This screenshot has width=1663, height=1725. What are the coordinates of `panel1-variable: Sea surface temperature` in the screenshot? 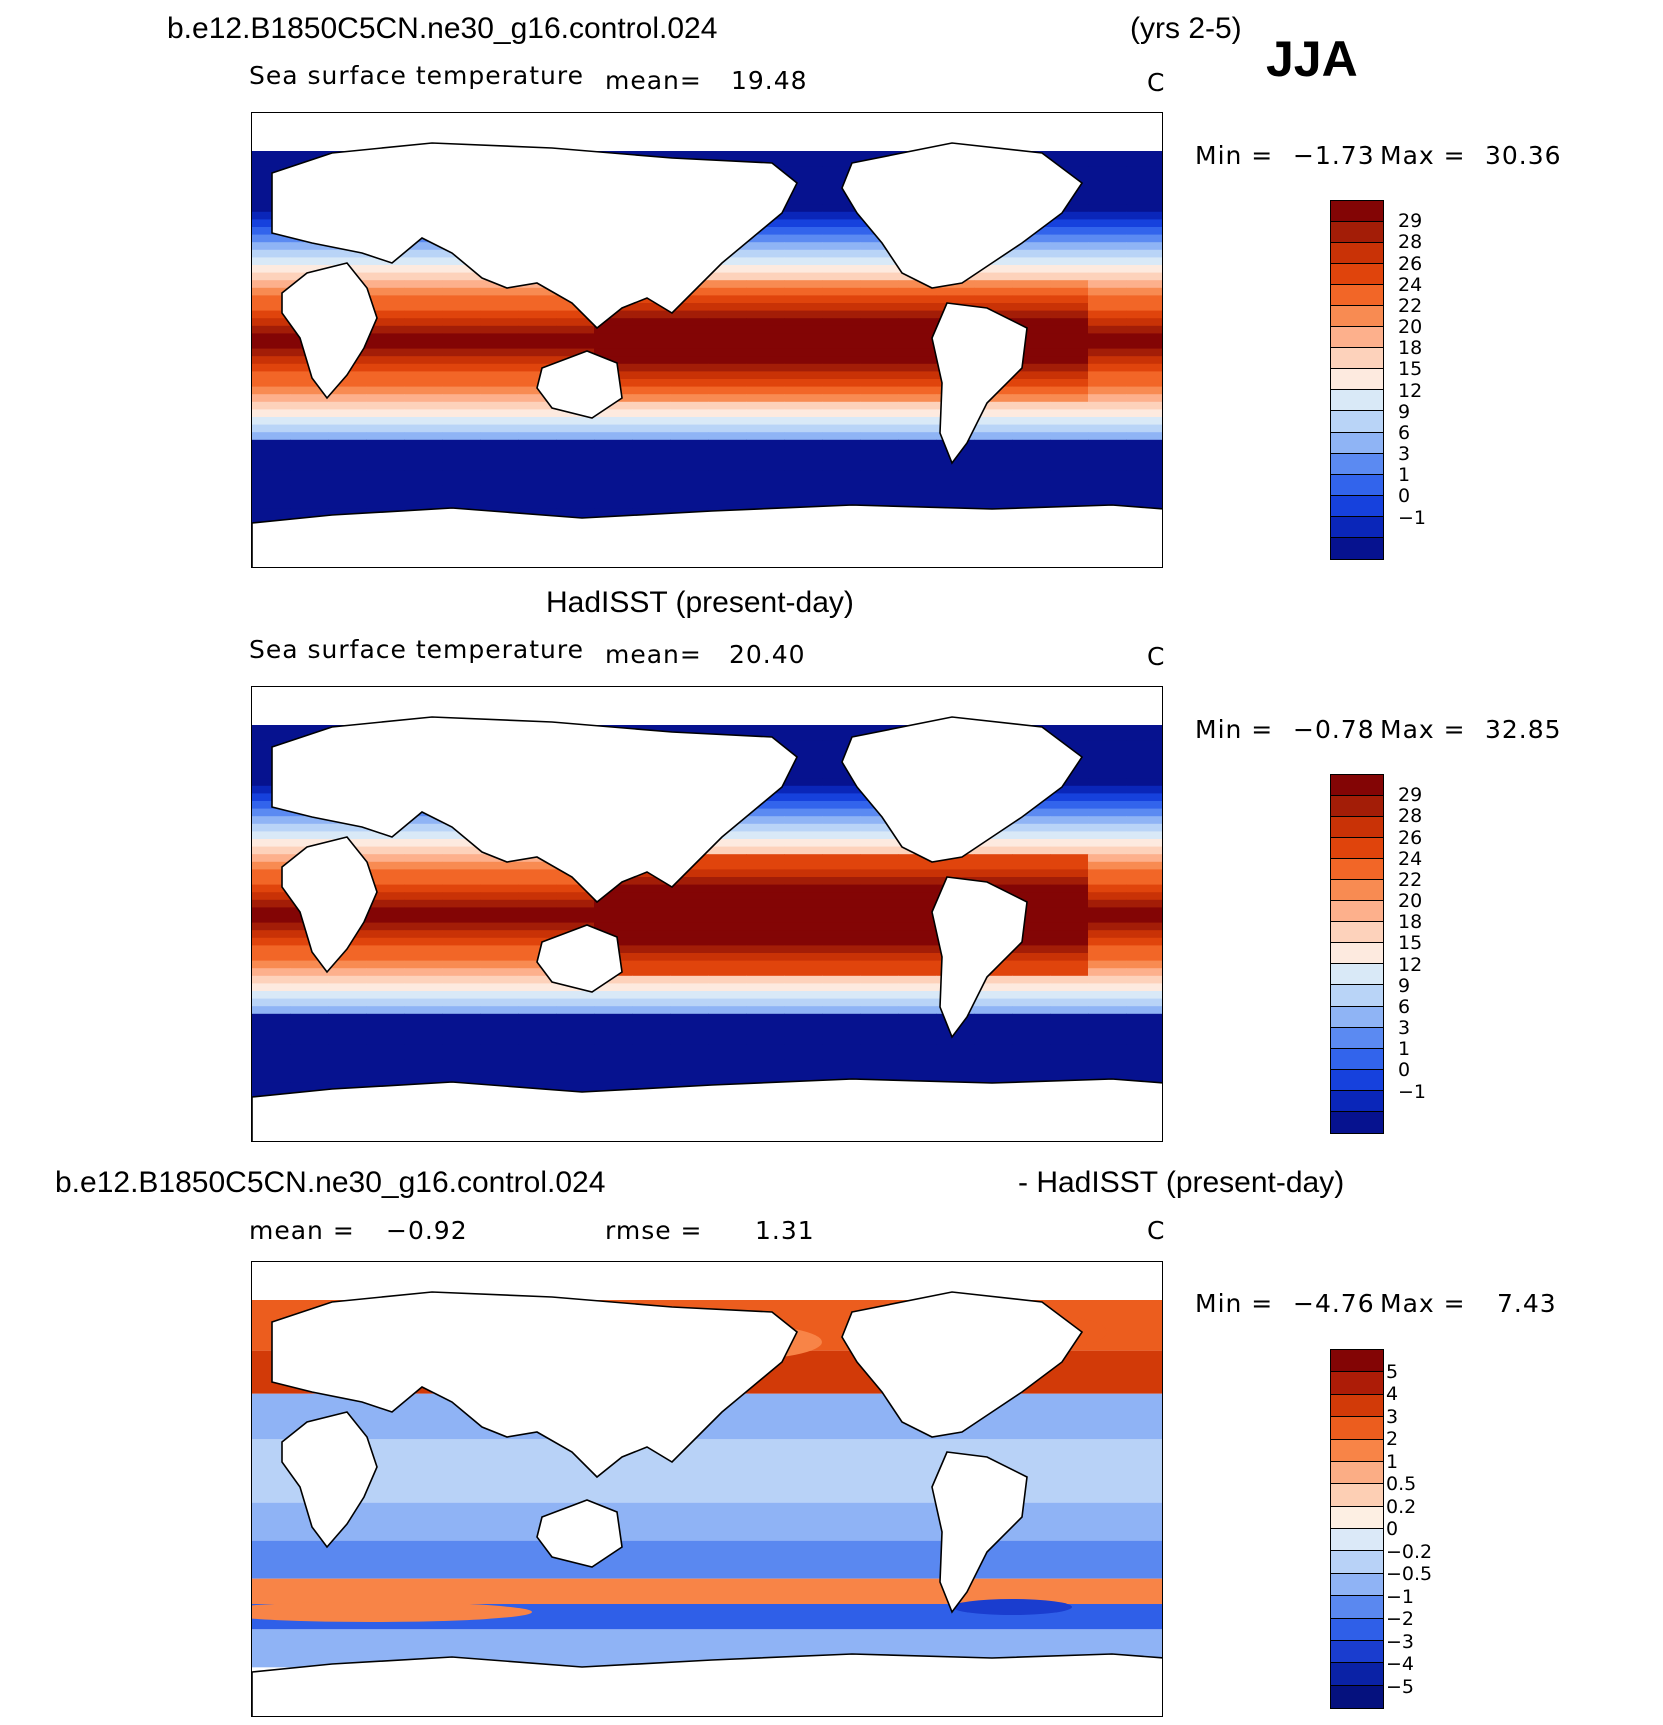 It's located at (416, 75).